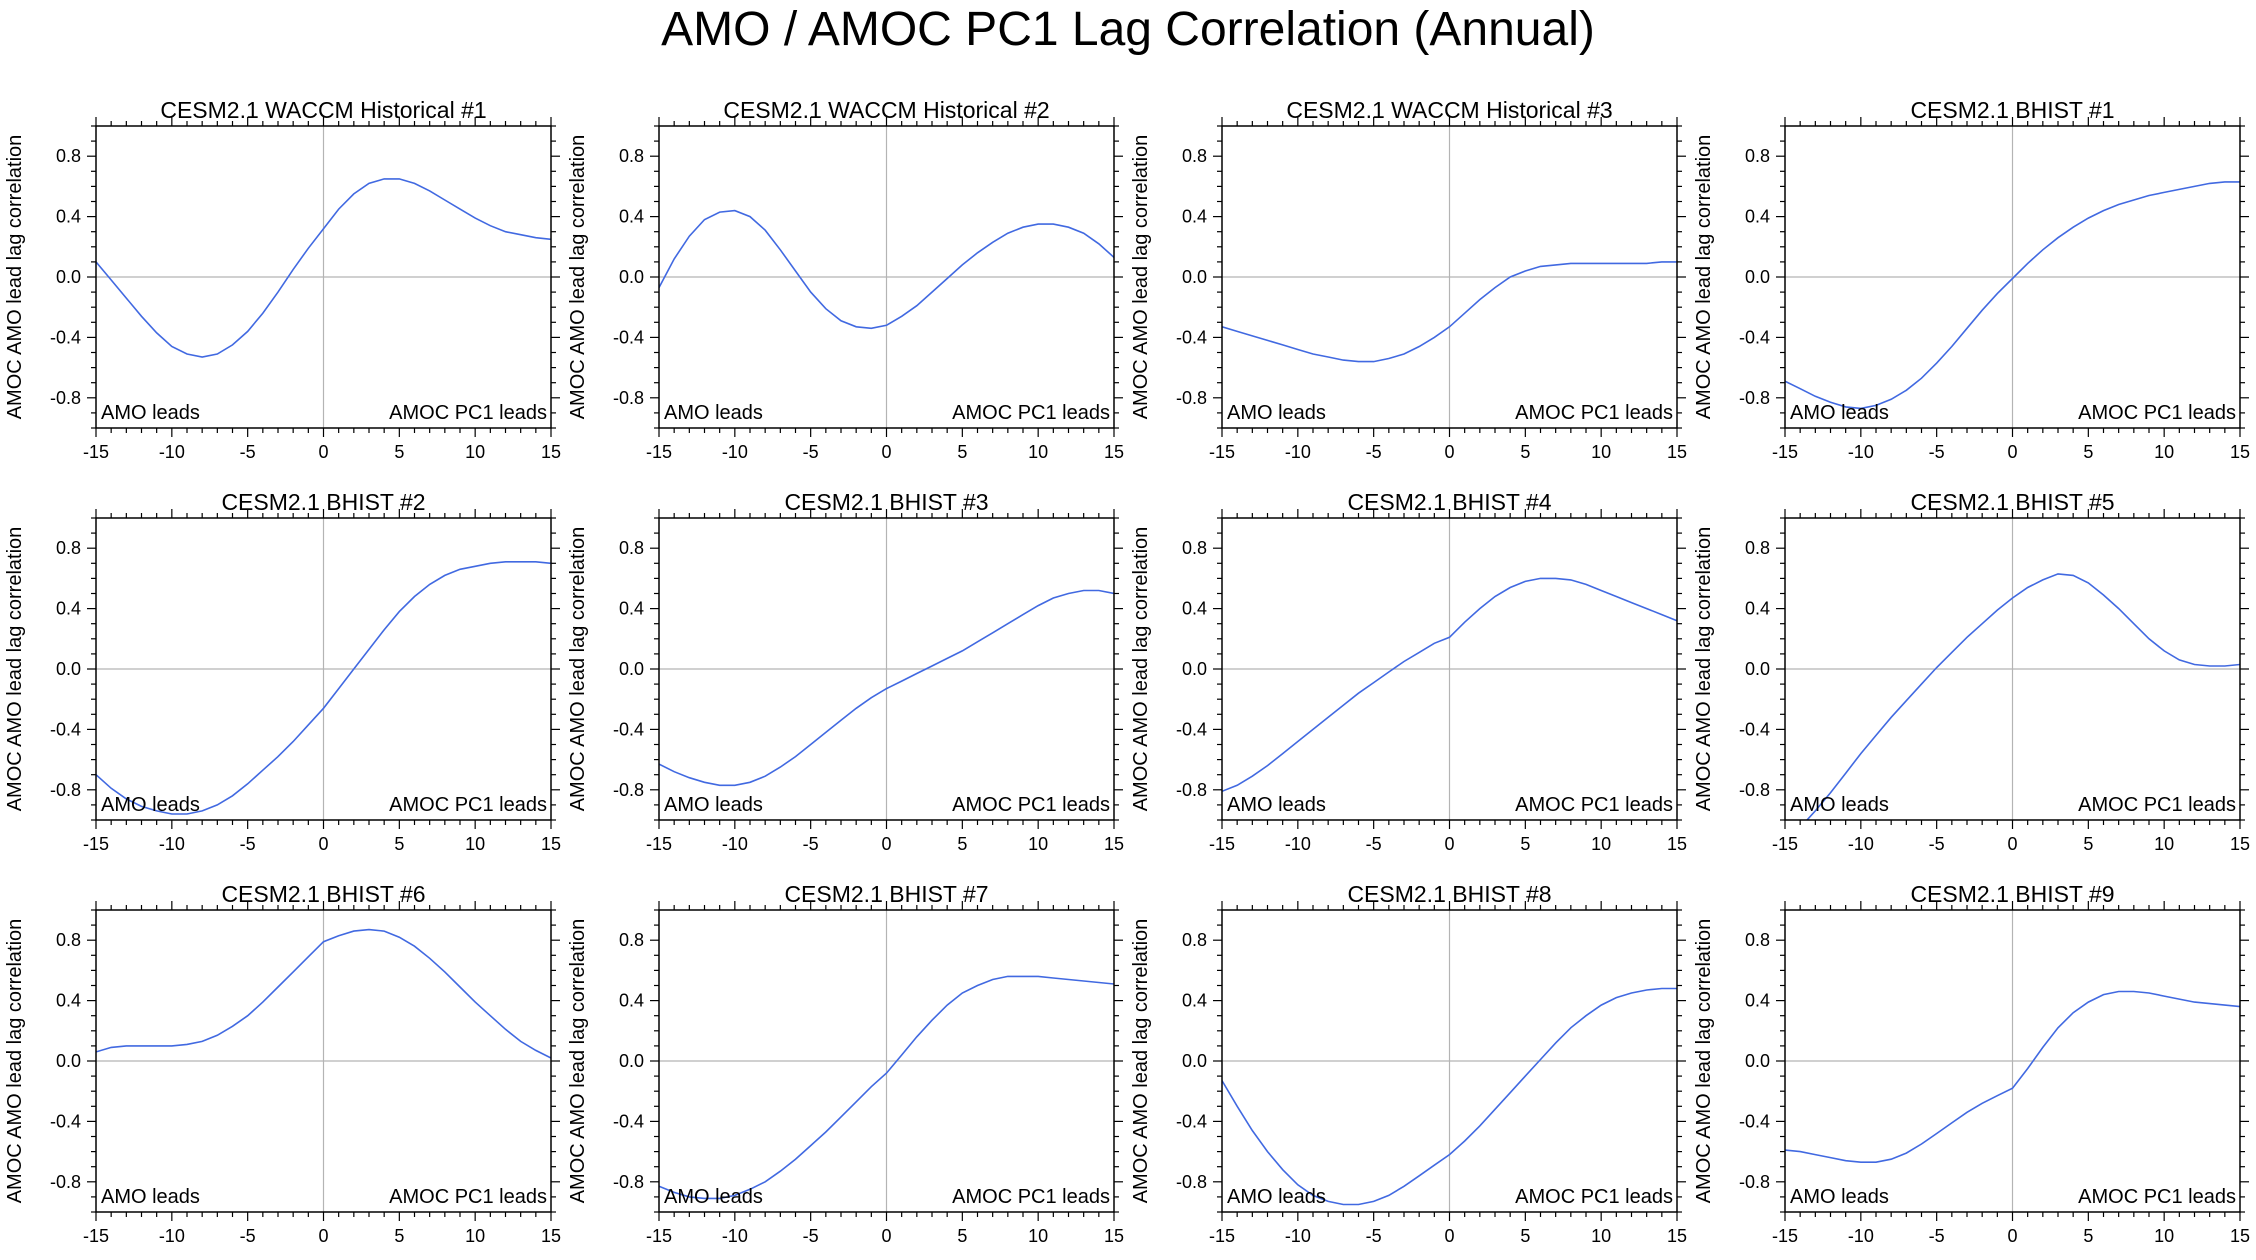 This screenshot has width=2256, height=1260. What do you see at coordinates (323, 502) in the screenshot?
I see `panel-title: CESM2.1 BHIST #2` at bounding box center [323, 502].